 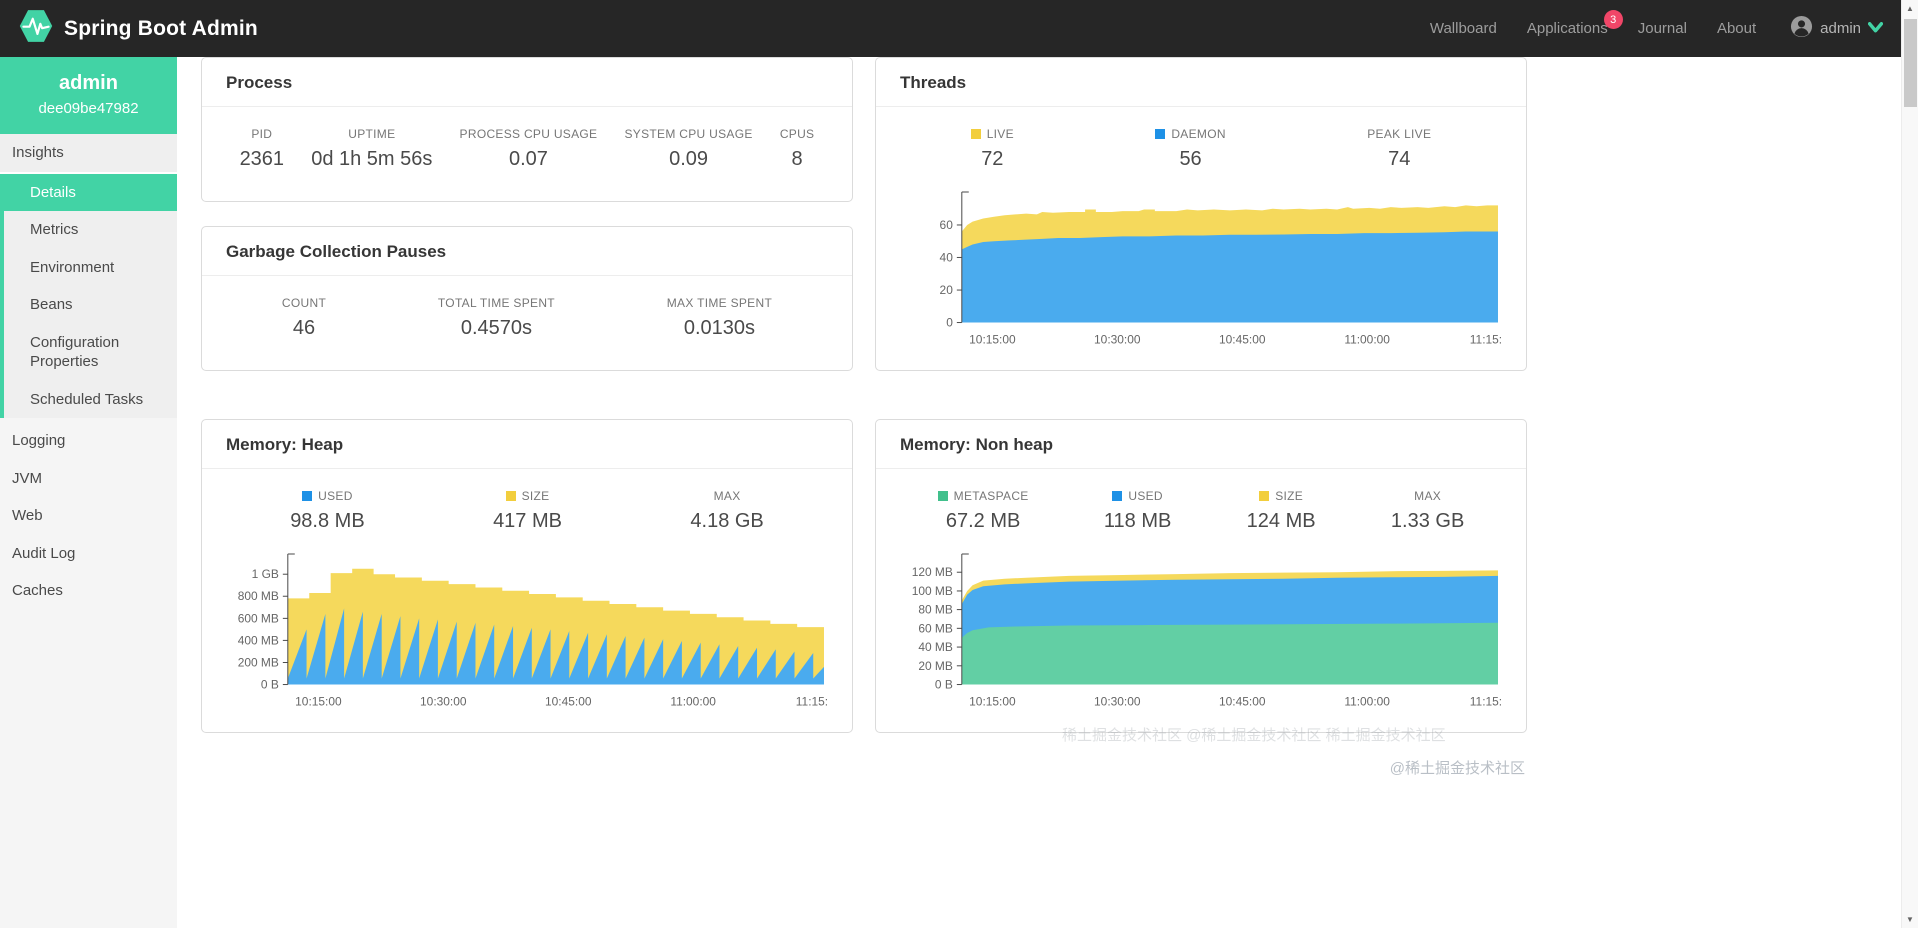 What do you see at coordinates (1399, 148) in the screenshot?
I see `stat-threads-peak-live: PEAK LIVE 74` at bounding box center [1399, 148].